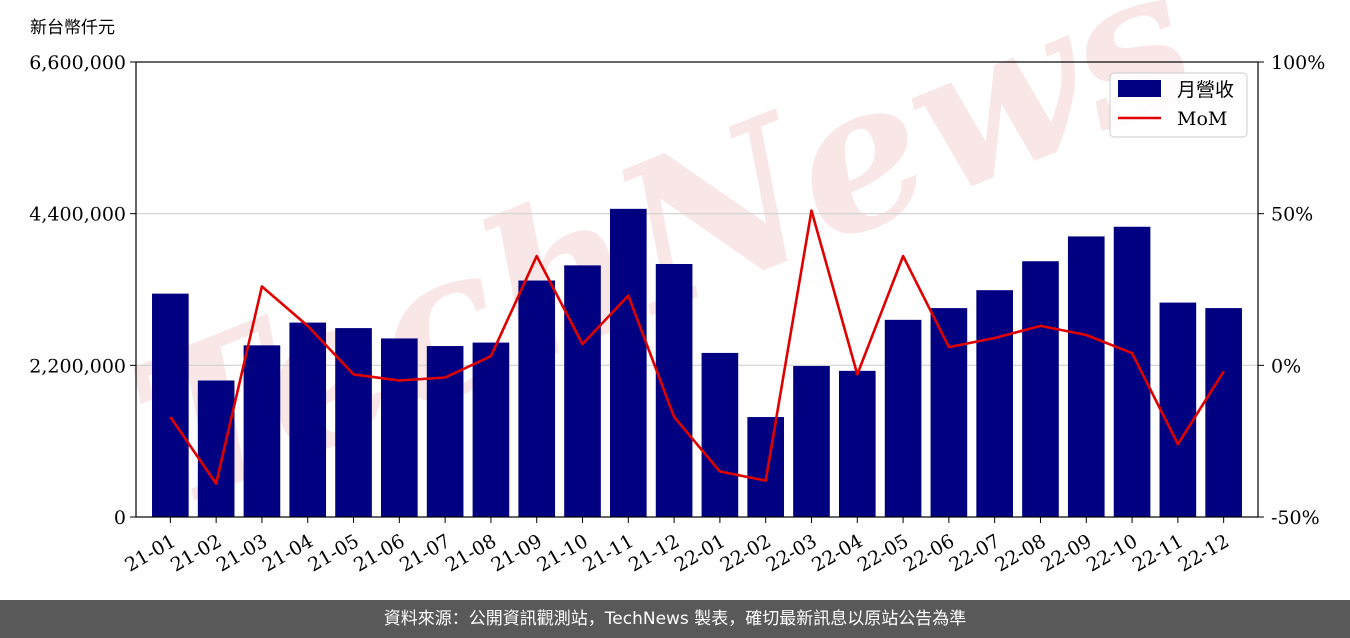 This screenshot has width=1350, height=638. I want to click on x-tick-label: 22-08, so click(1020, 553).